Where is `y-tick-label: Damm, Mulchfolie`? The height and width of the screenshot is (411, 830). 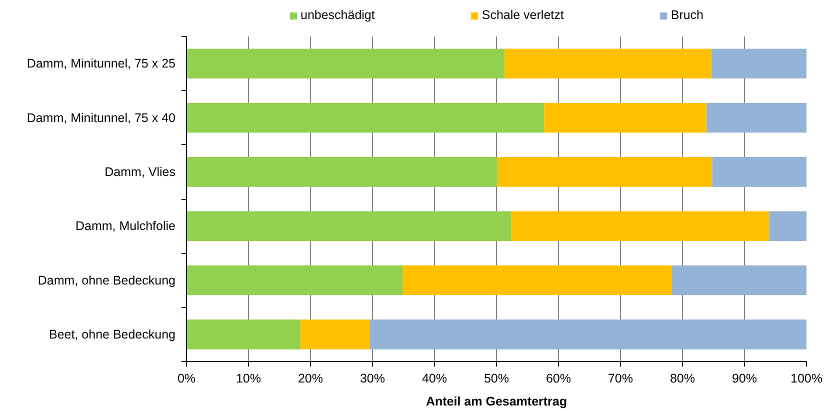
y-tick-label: Damm, Mulchfolie is located at coordinates (125, 226).